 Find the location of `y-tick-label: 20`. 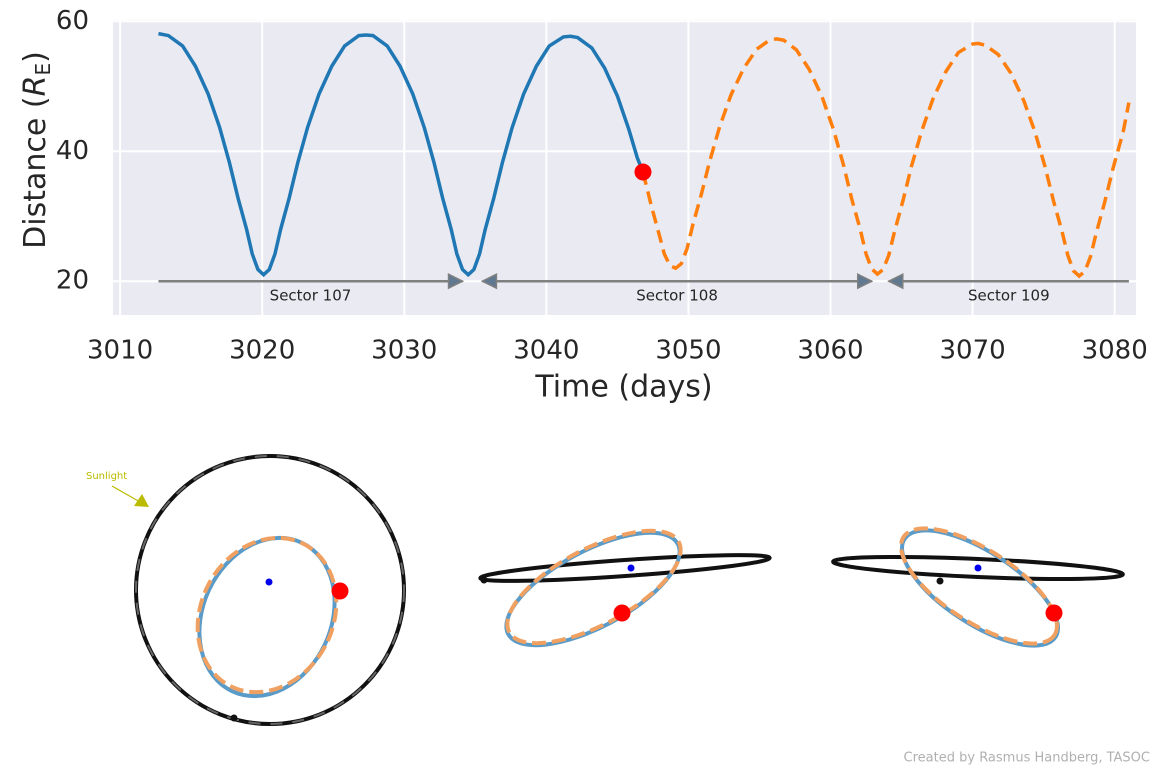

y-tick-label: 20 is located at coordinates (72, 281).